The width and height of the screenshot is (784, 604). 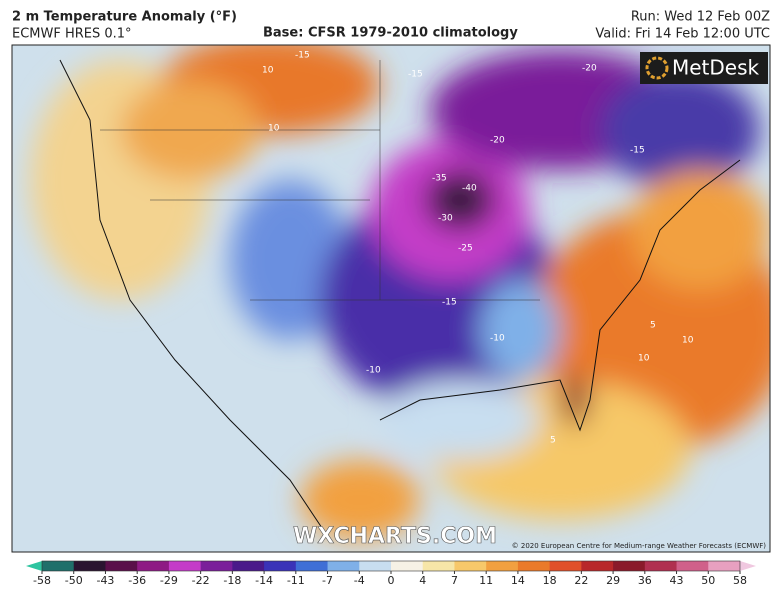 I want to click on colorbar-tick-label: -18, so click(x=232, y=580).